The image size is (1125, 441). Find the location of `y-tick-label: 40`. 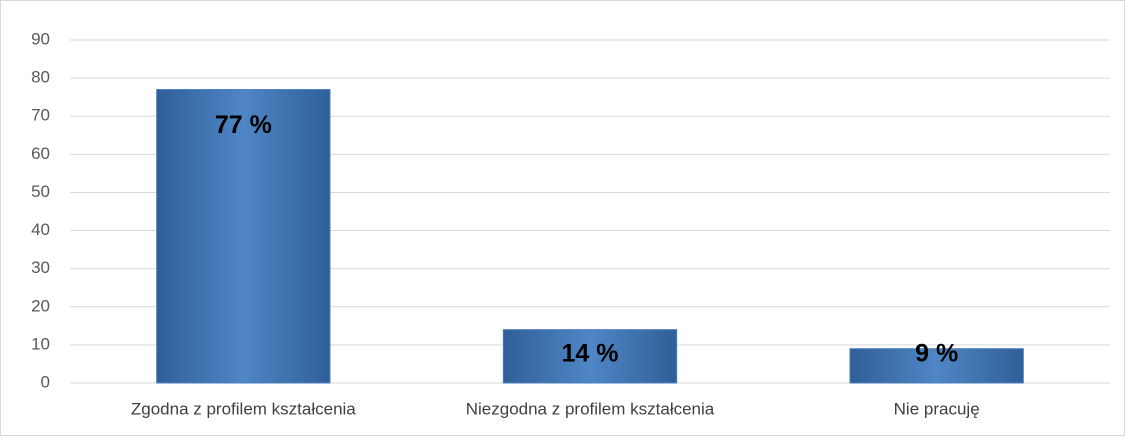

y-tick-label: 40 is located at coordinates (40, 229).